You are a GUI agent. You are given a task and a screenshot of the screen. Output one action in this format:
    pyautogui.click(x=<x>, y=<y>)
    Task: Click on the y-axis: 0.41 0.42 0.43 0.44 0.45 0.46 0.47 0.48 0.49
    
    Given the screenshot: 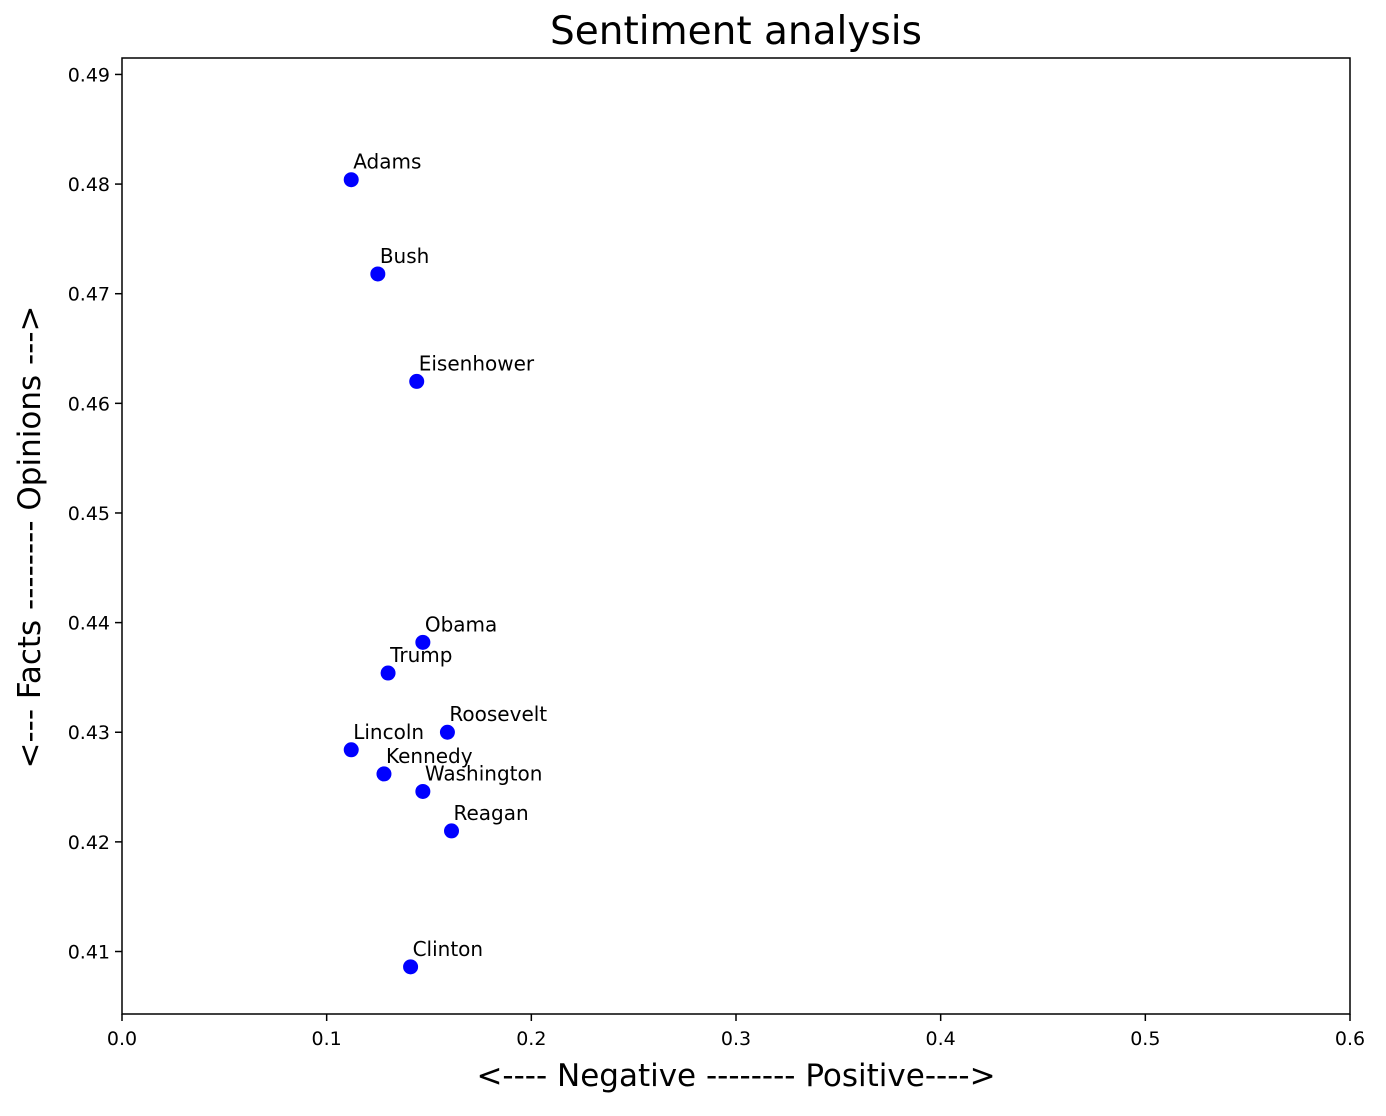 What is the action you would take?
    pyautogui.click(x=95, y=514)
    